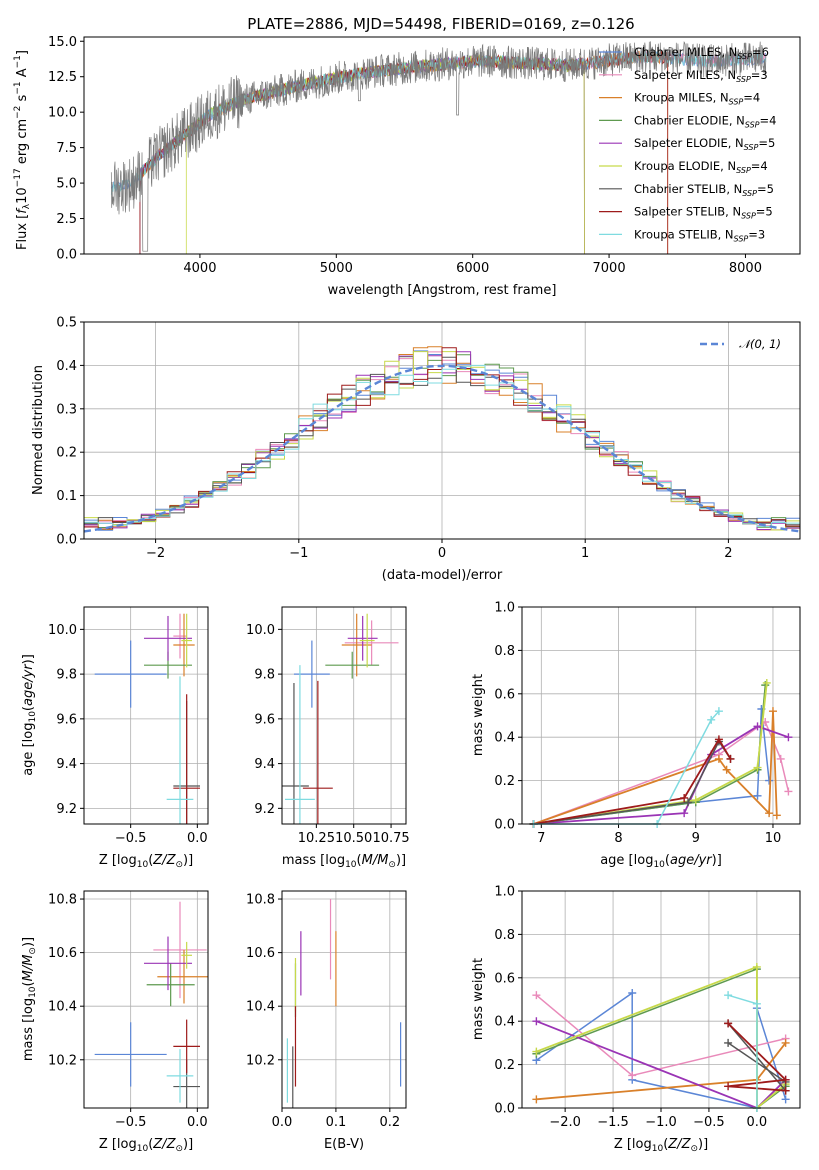 The image size is (819, 1170). I want to click on residuals-legend: 𝒩(0, 1), so click(740, 344).